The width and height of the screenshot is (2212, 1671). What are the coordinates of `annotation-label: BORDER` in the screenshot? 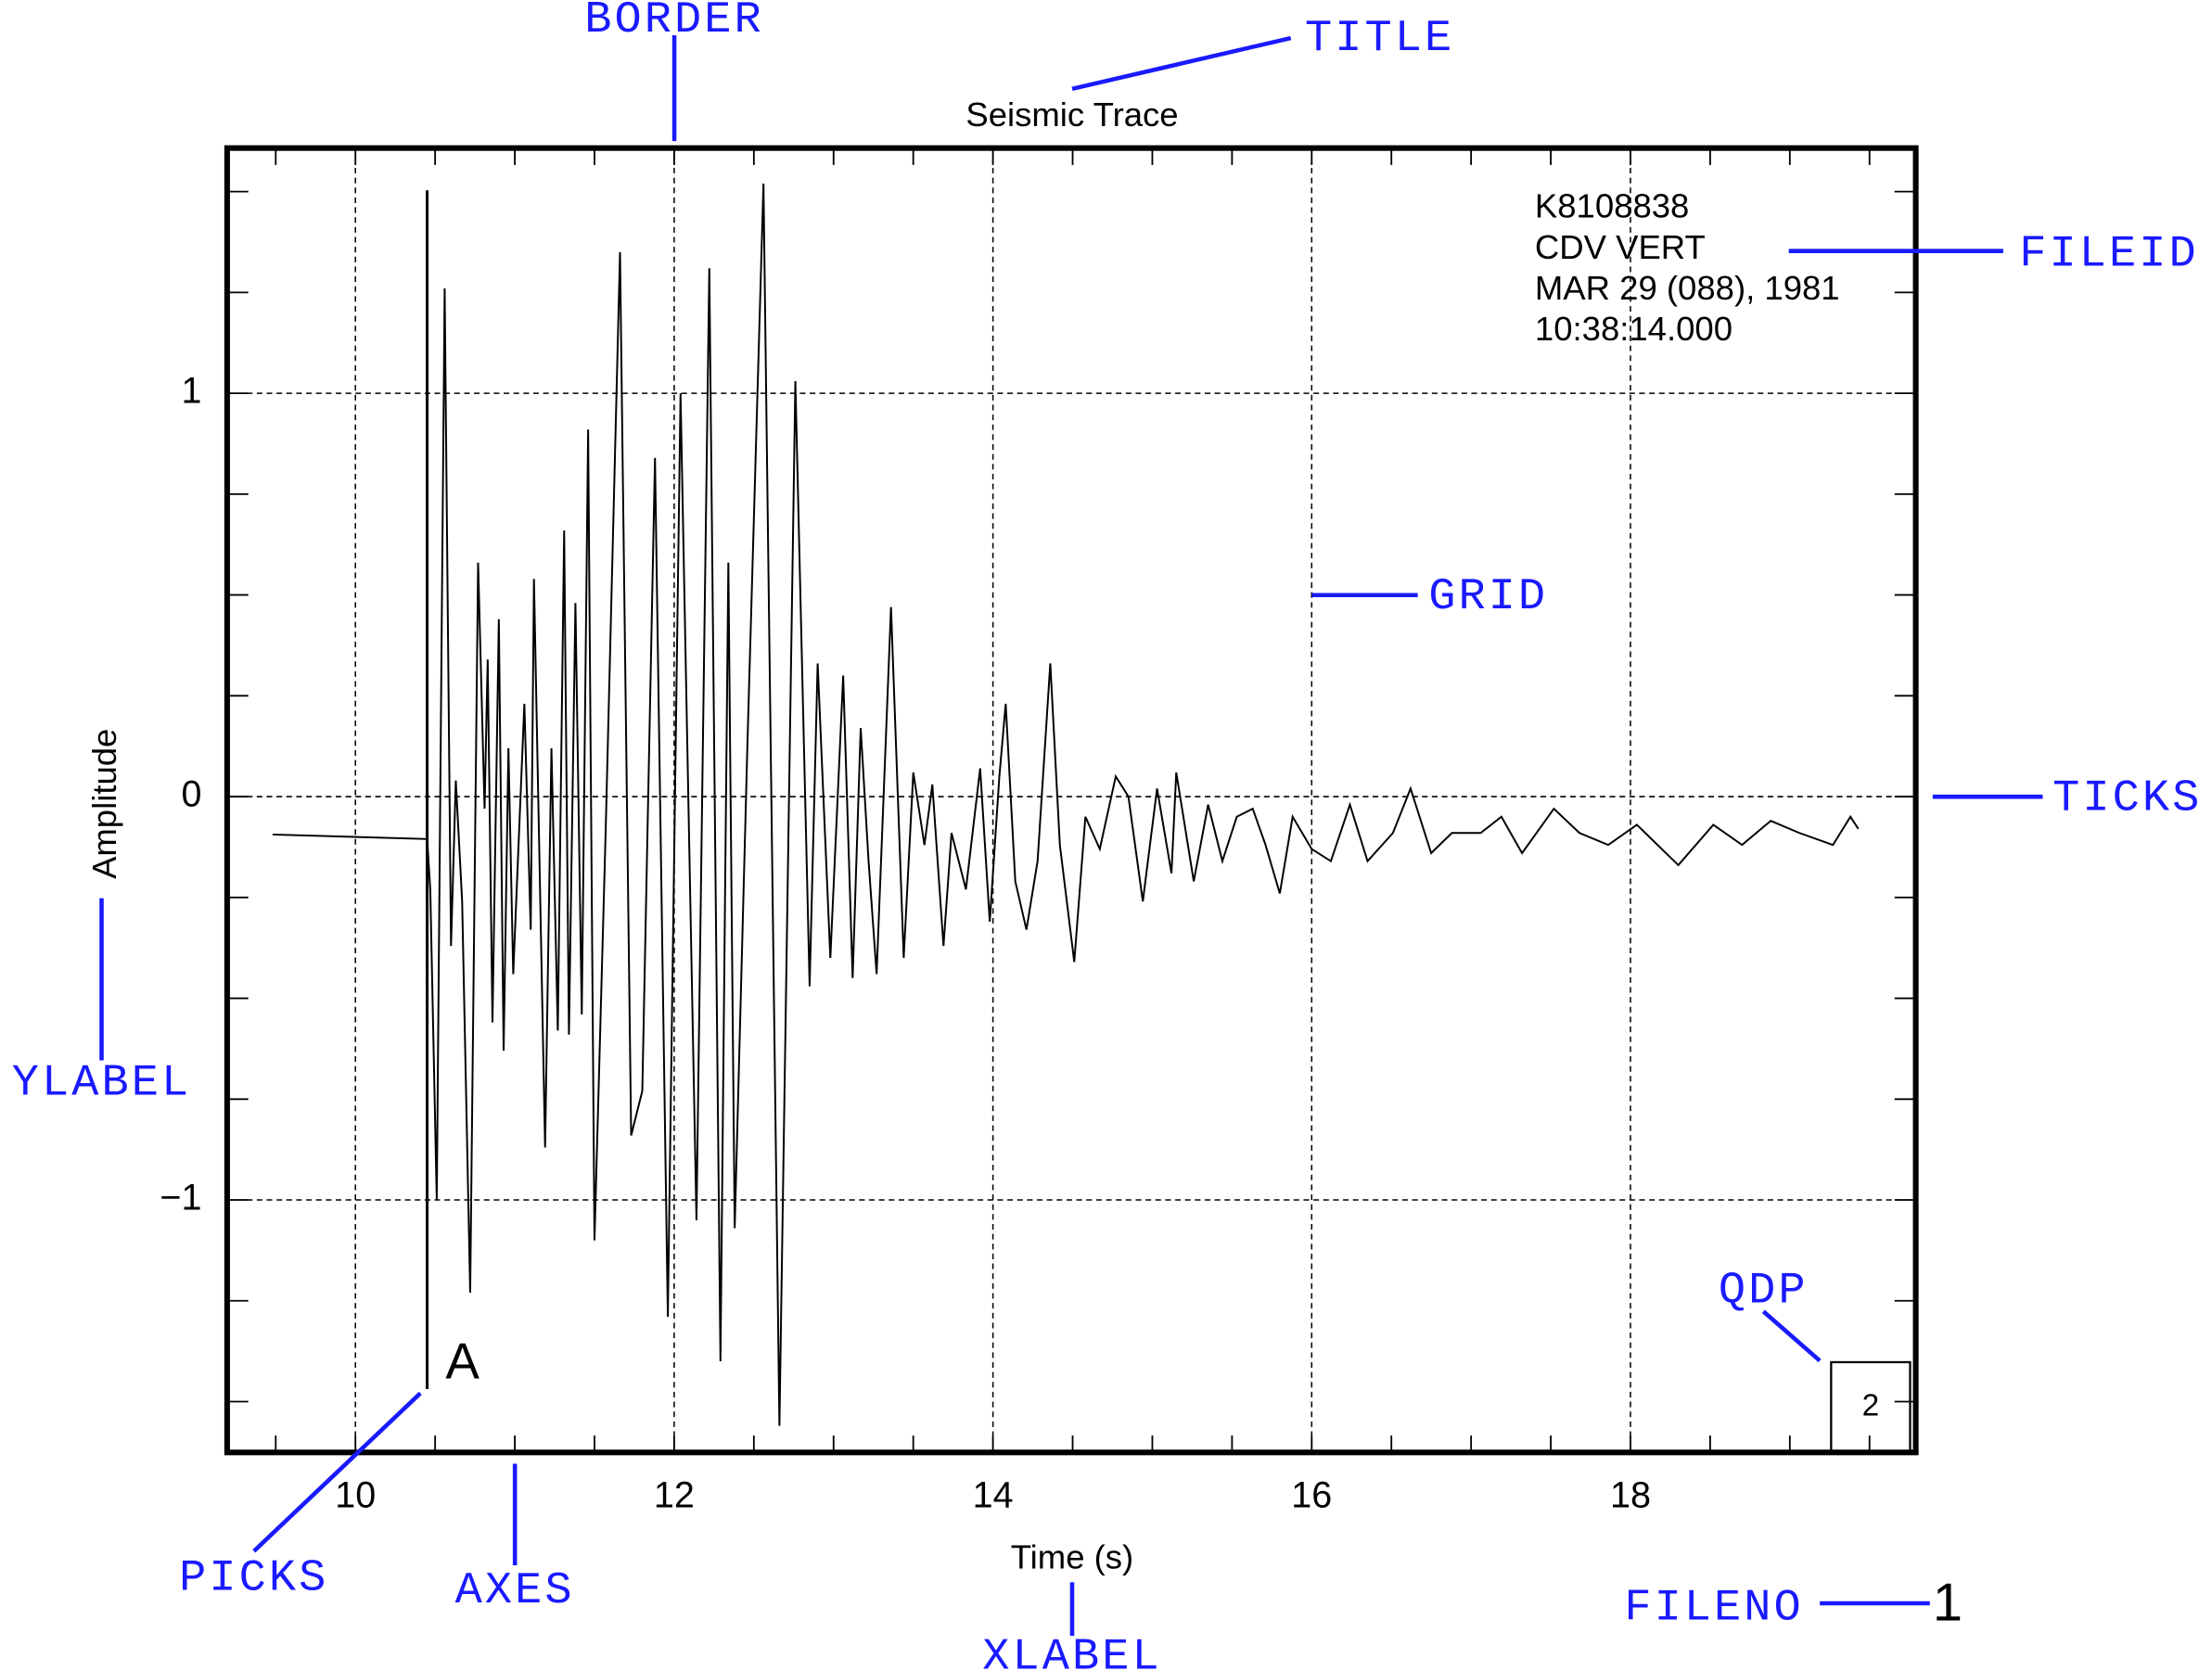 It's located at (673, 22).